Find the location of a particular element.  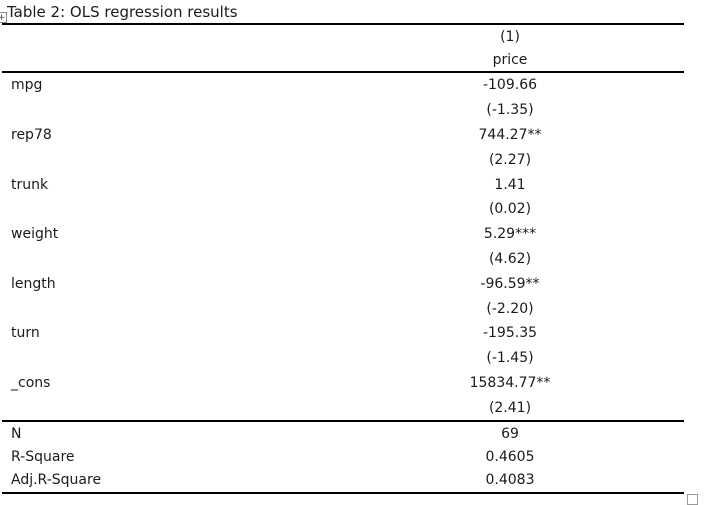

table-row: rep78 744.27** is located at coordinates (343, 135).